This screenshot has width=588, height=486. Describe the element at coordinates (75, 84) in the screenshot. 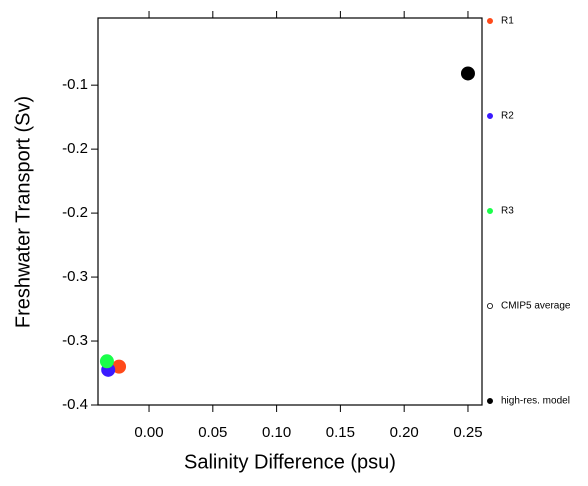

I see `y-tick-label: -0.1` at that location.